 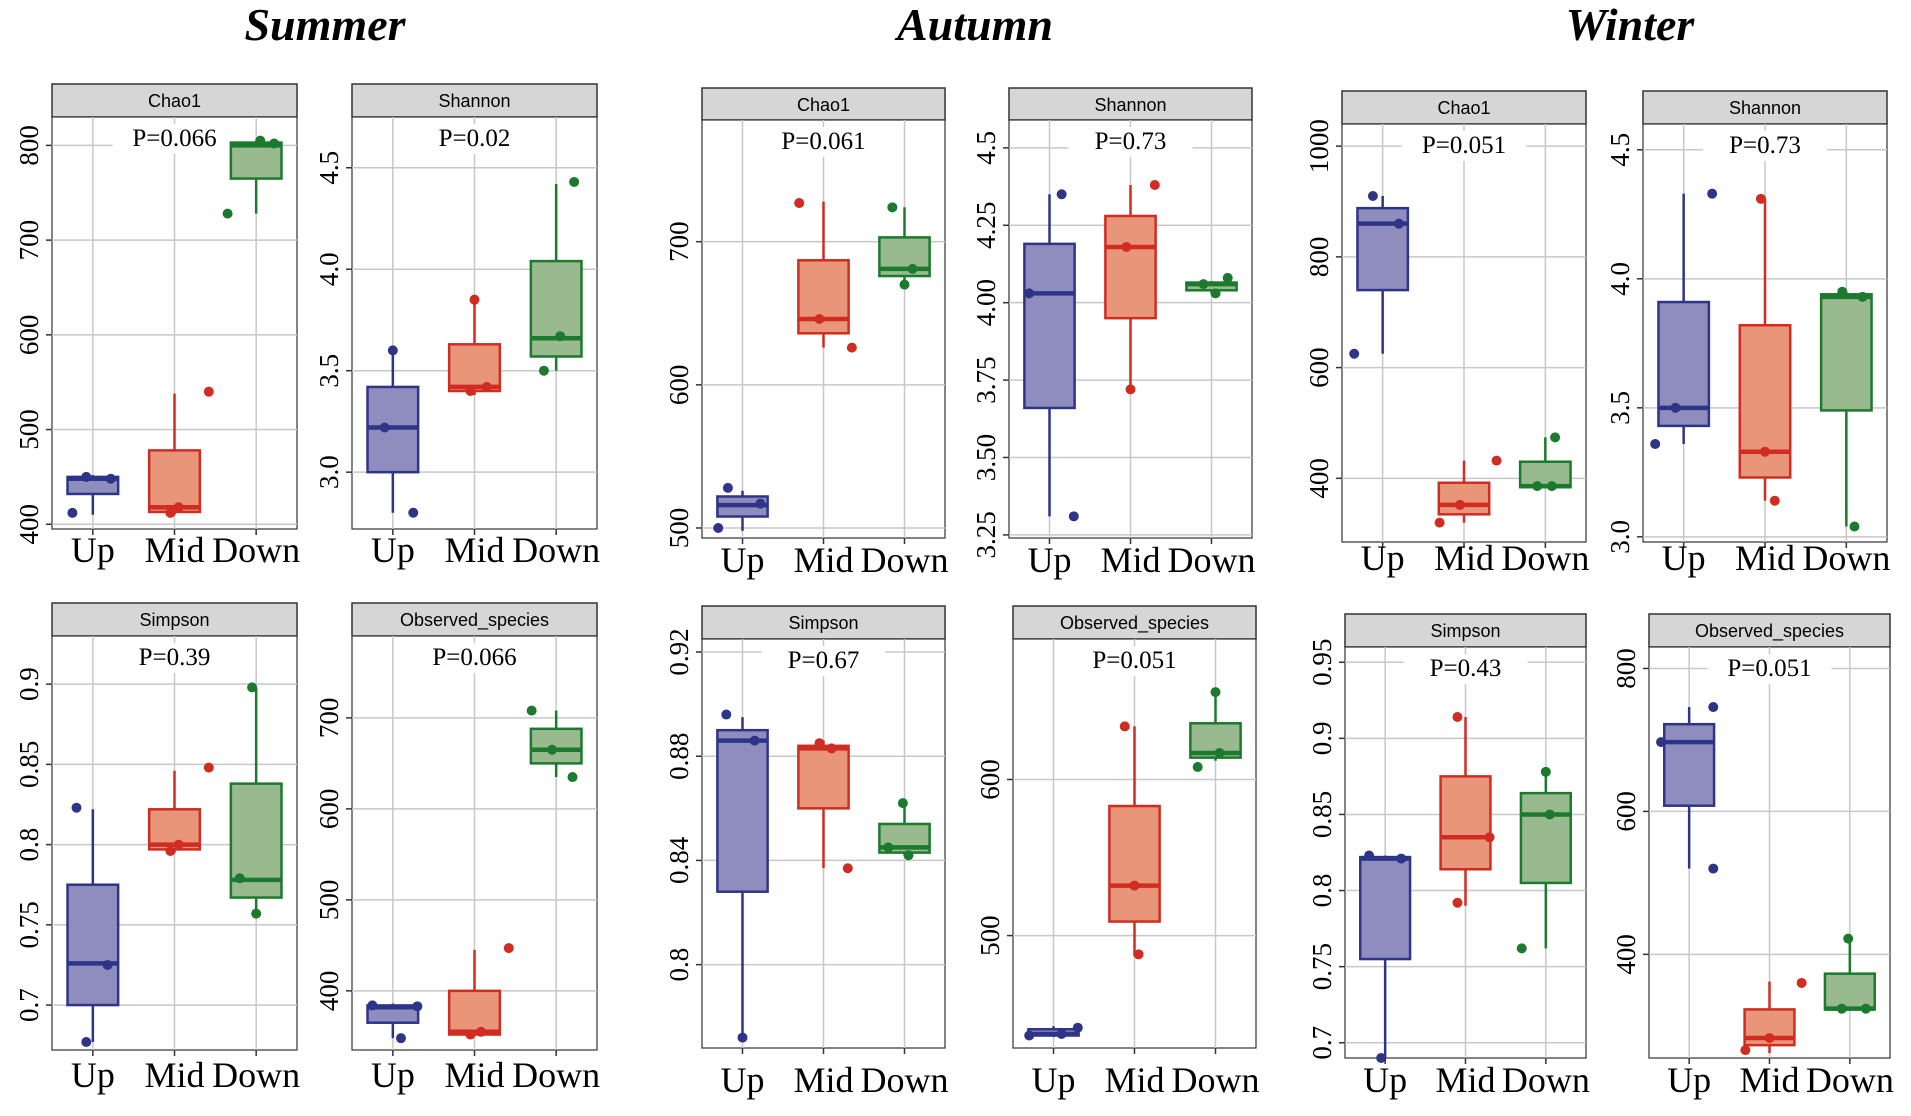 What do you see at coordinates (986, 302) in the screenshot?
I see `y-tick-label: 4.00` at bounding box center [986, 302].